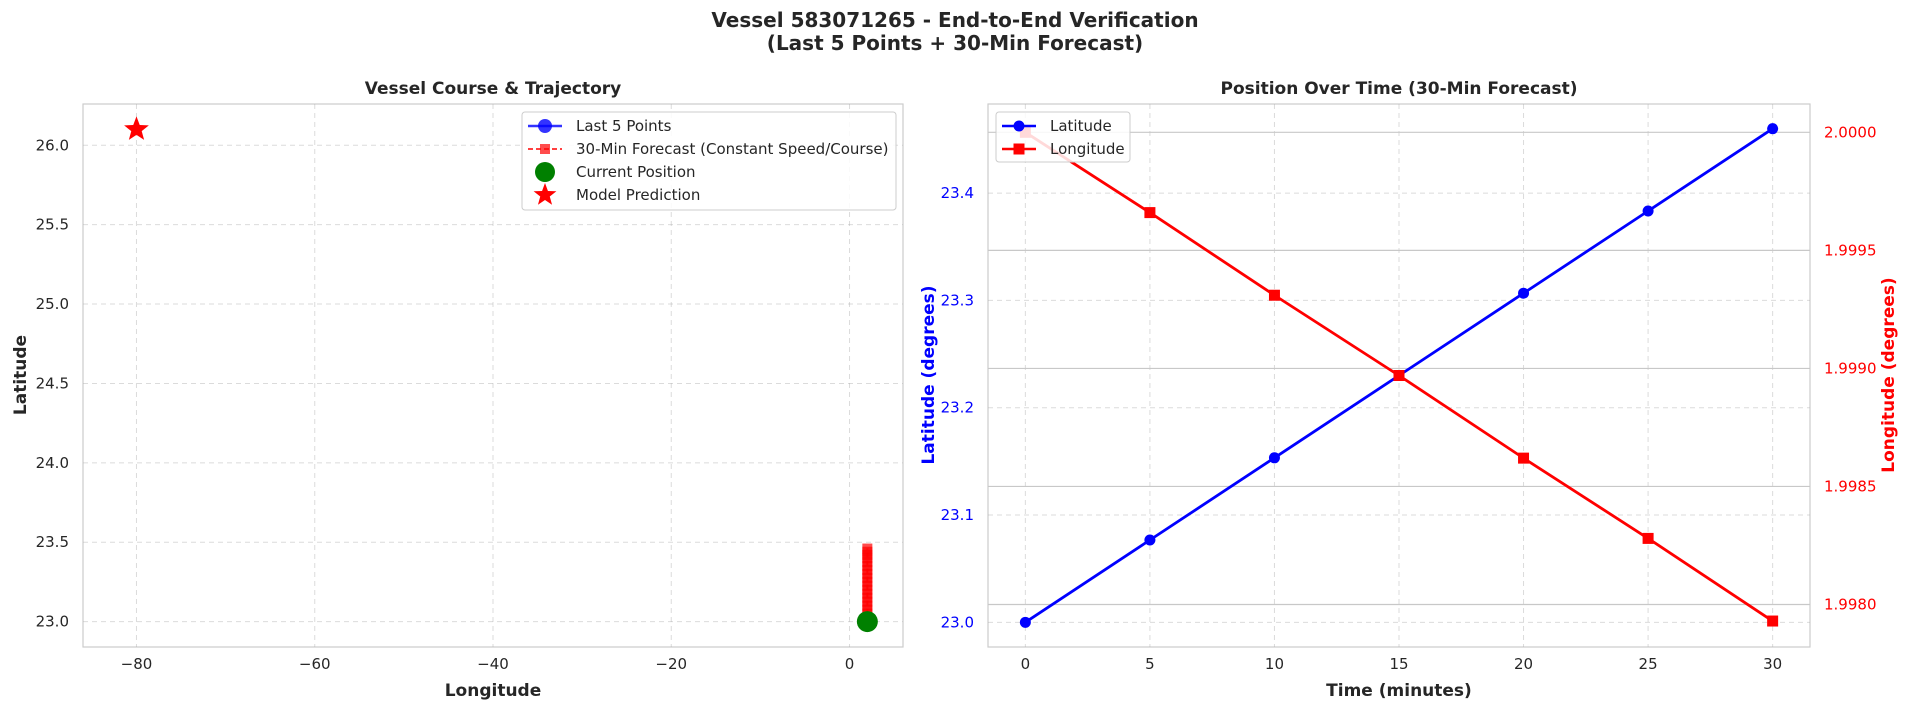 The height and width of the screenshot is (710, 1910). Describe the element at coordinates (638, 195) in the screenshot. I see `legend-label-prediction: Model Prediction` at that location.